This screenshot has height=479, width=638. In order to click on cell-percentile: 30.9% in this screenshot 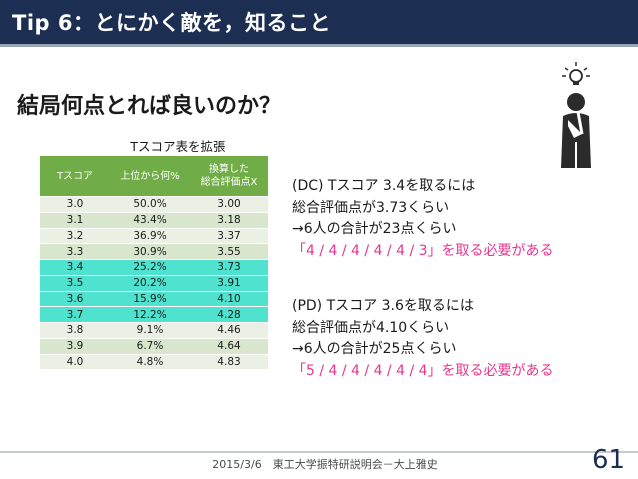, I will do `click(150, 251)`.